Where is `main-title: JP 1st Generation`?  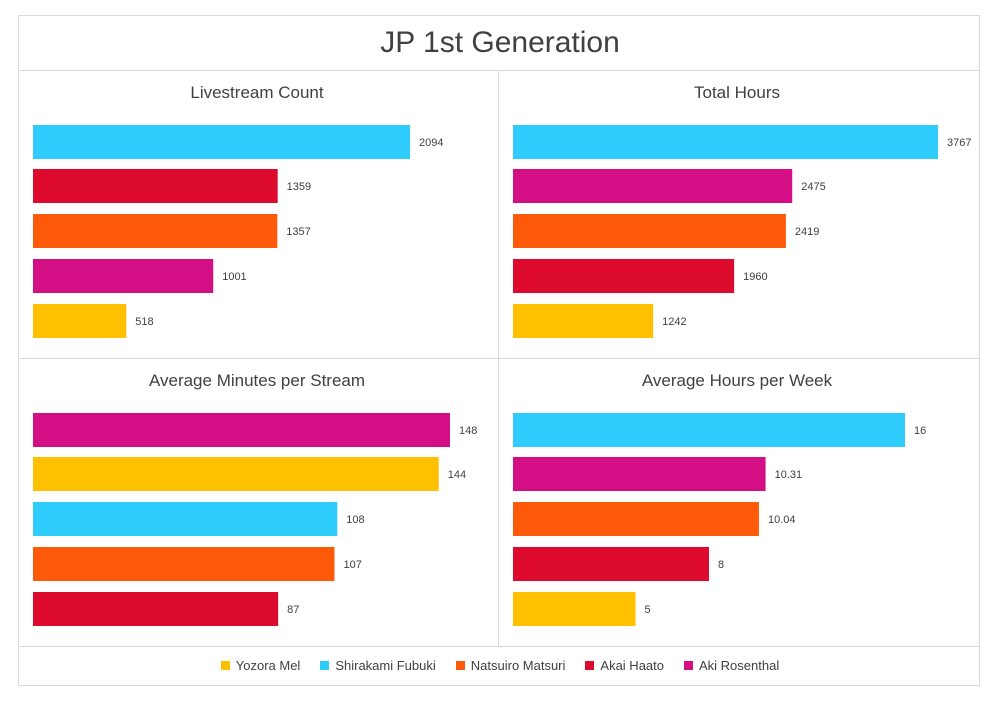
main-title: JP 1st Generation is located at coordinates (500, 42).